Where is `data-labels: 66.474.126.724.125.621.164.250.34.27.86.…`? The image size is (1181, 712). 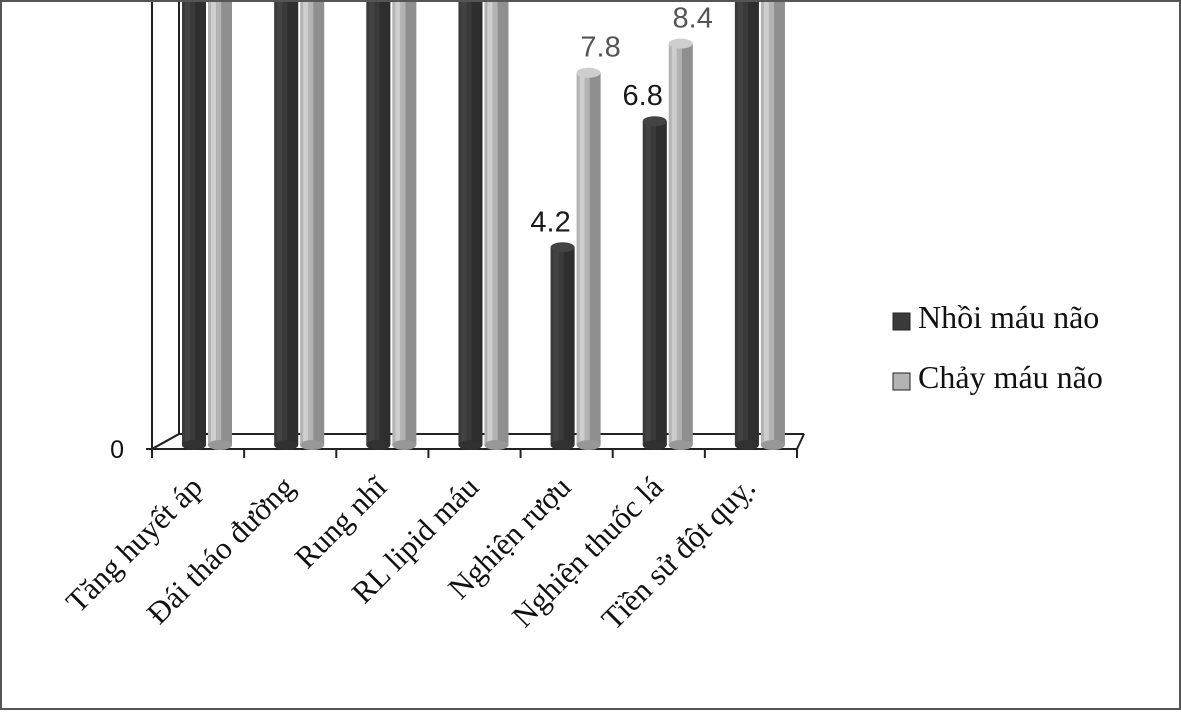
data-labels: 66.474.126.724.125.621.164.250.34.27.86.… is located at coordinates (621, 121).